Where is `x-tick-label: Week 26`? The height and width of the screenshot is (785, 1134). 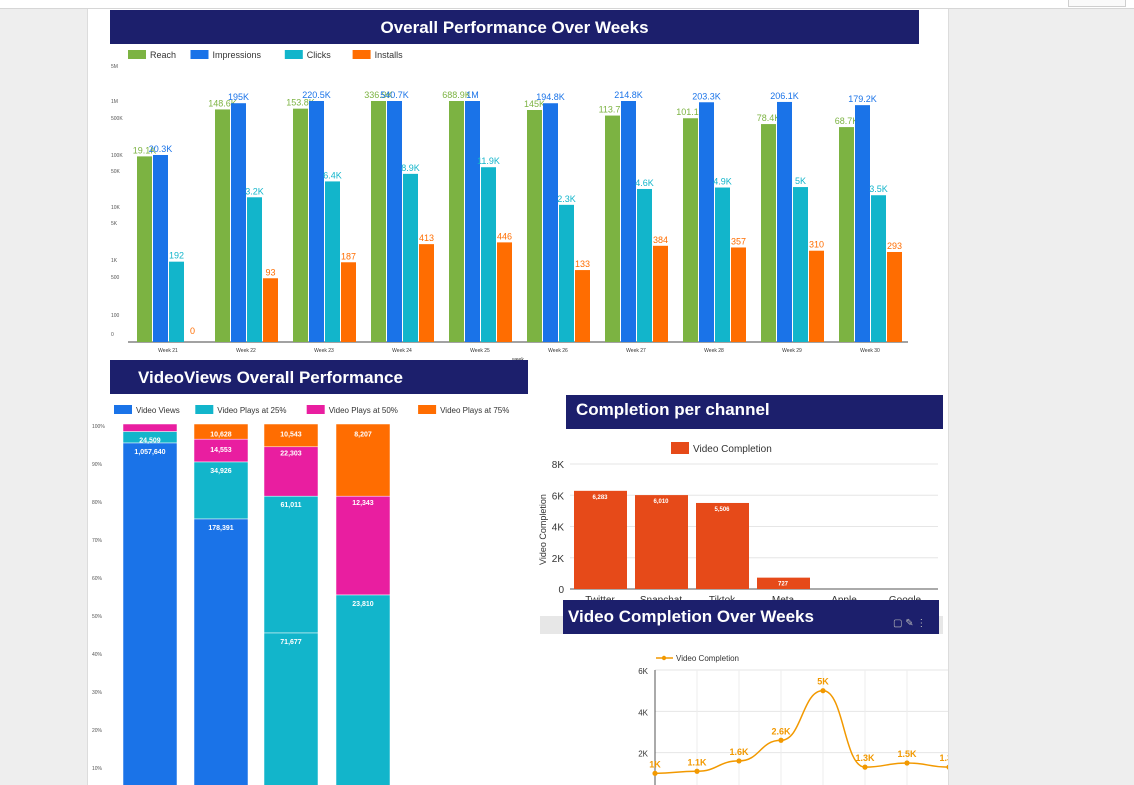 x-tick-label: Week 26 is located at coordinates (558, 351).